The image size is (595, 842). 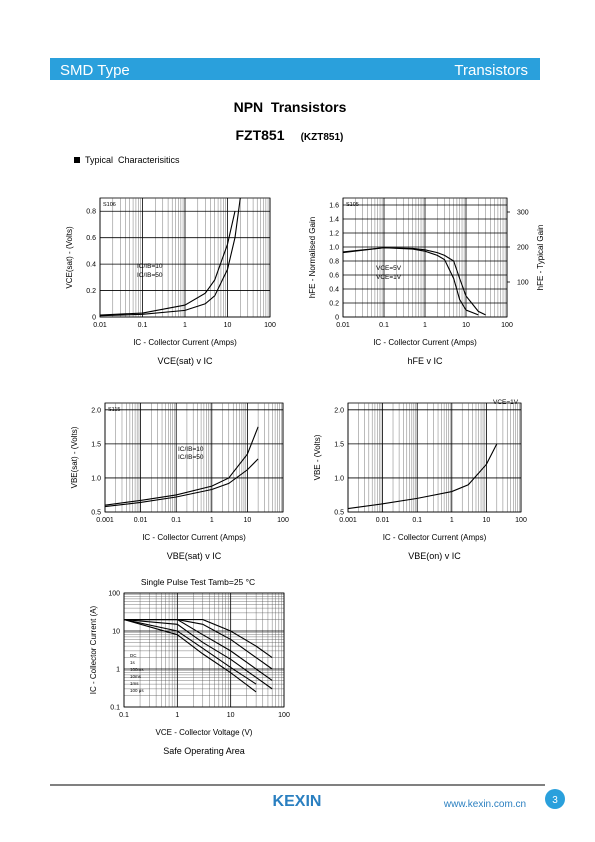 I want to click on y-tick-label: 1.5, so click(x=339, y=444).